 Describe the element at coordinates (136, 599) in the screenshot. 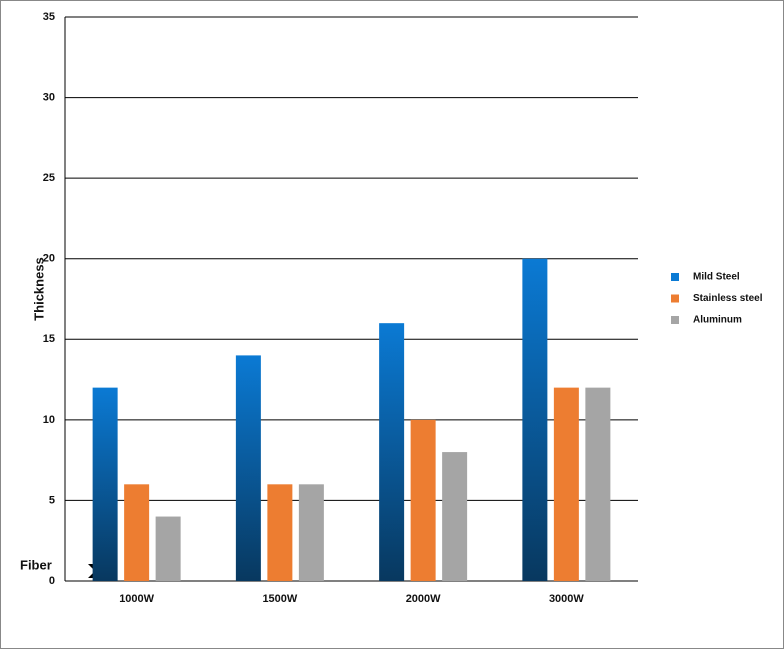

I see `x-tick-label: 1000W` at that location.